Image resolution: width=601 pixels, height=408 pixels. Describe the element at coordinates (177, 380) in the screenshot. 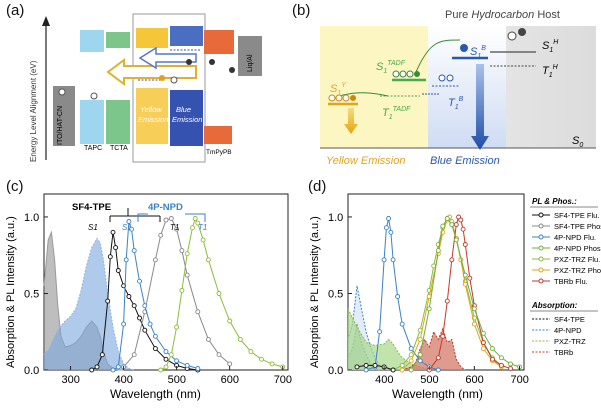

I see `xtick-c-label: 500` at that location.